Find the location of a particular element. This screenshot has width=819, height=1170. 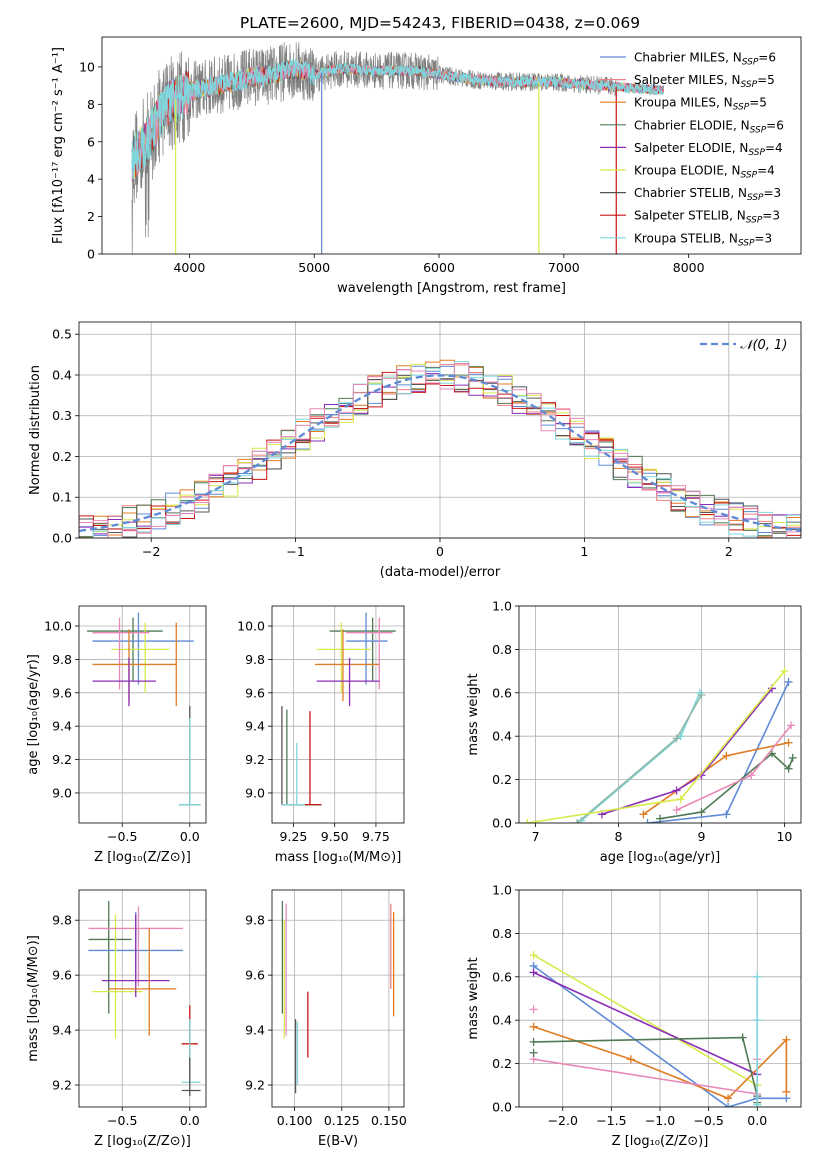

x-tick-label: 5000 is located at coordinates (314, 267).